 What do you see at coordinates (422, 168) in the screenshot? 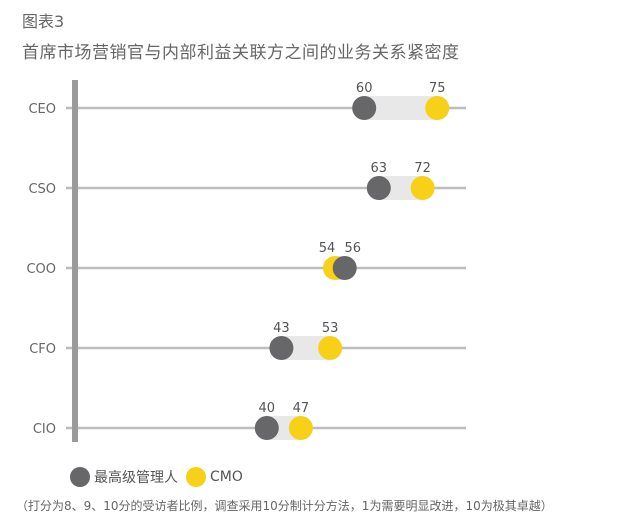
I see `cmo-value-label: 72` at bounding box center [422, 168].